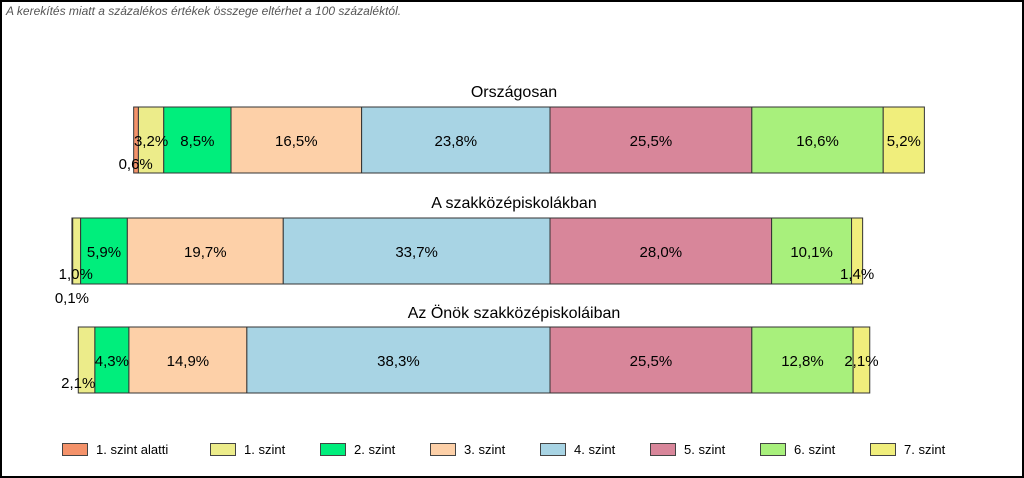  I want to click on data-label: 16,5%, so click(296, 141).